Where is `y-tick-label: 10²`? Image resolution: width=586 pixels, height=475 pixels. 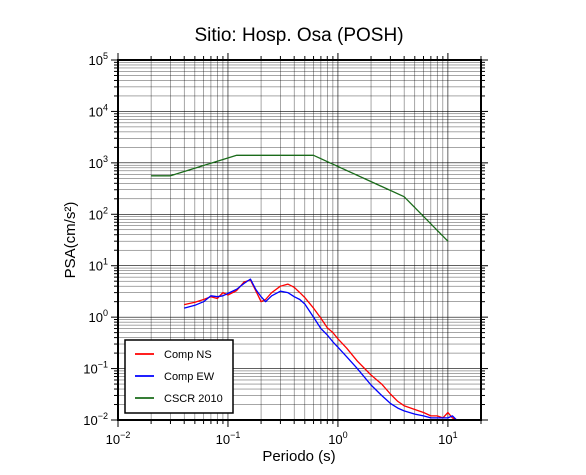 y-tick-label: 10² is located at coordinates (98, 213).